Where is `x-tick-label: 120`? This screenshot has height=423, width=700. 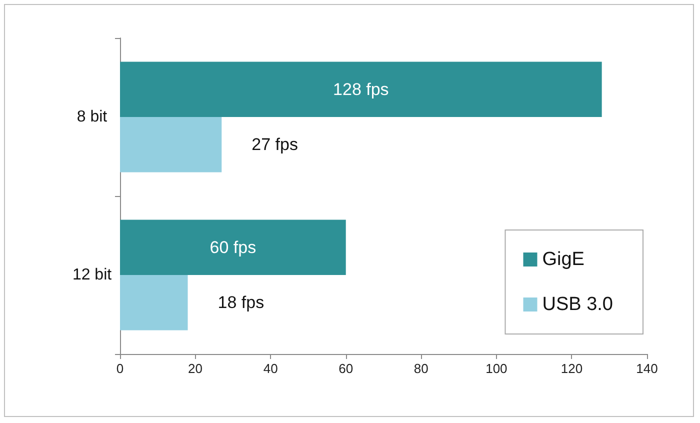 x-tick-label: 120 is located at coordinates (571, 368).